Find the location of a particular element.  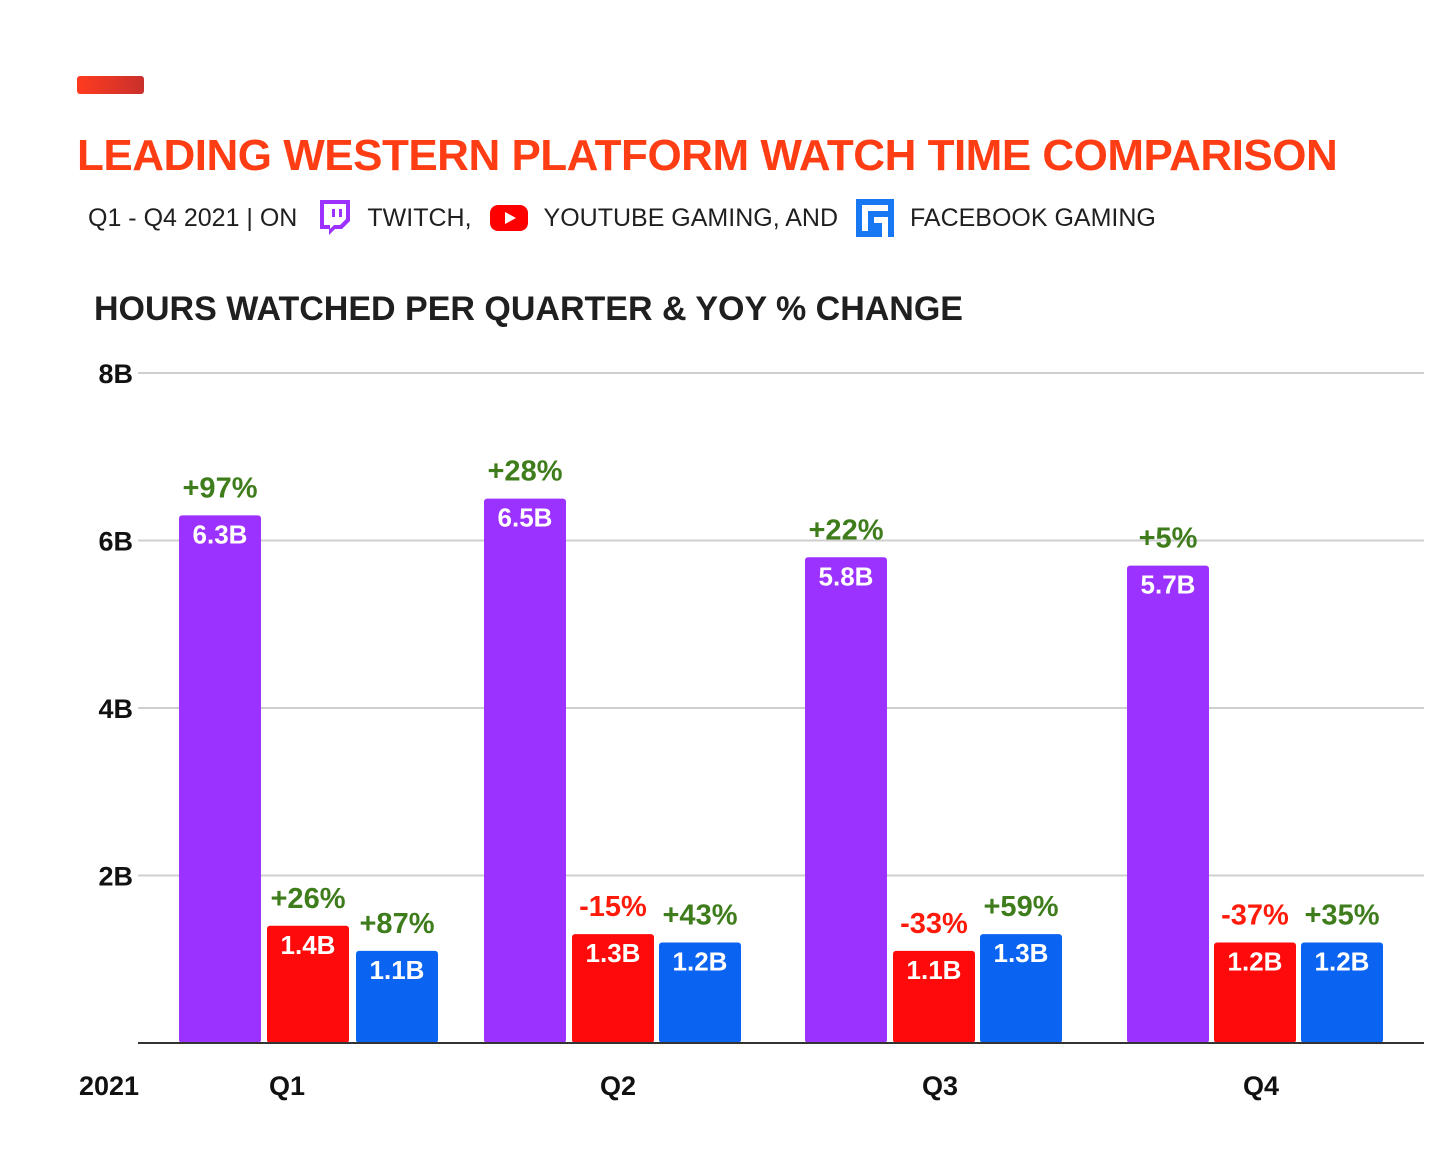

x-axis-year-label: 2021 is located at coordinates (109, 1086).